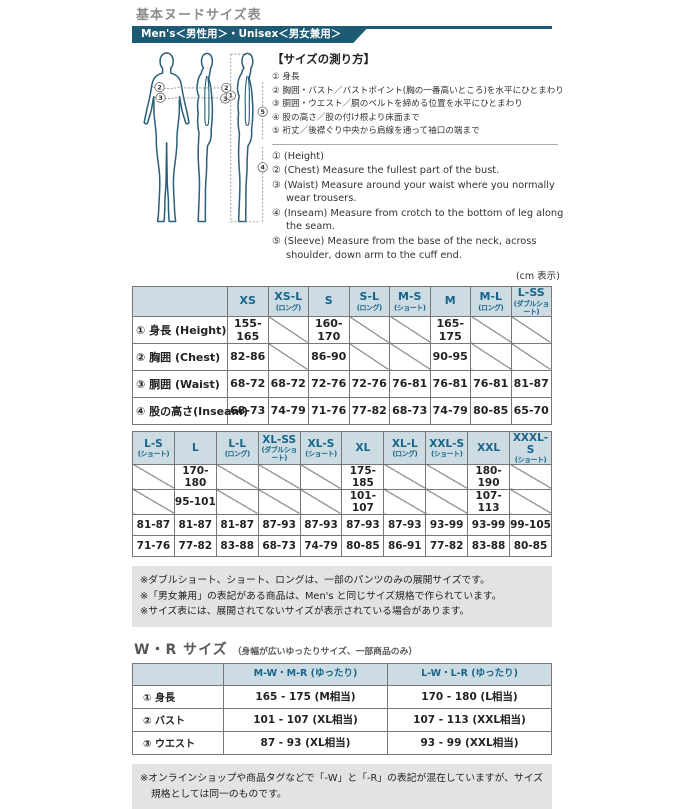  Describe the element at coordinates (180, 329) in the screenshot. I see `row-label: ① 身長 (Height)` at that location.